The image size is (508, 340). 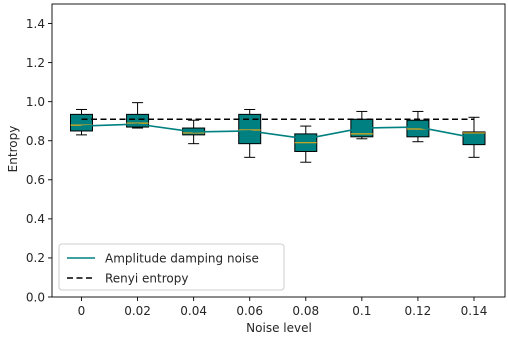 What do you see at coordinates (35, 219) in the screenshot?
I see `y-tick-label: 0.4` at bounding box center [35, 219].